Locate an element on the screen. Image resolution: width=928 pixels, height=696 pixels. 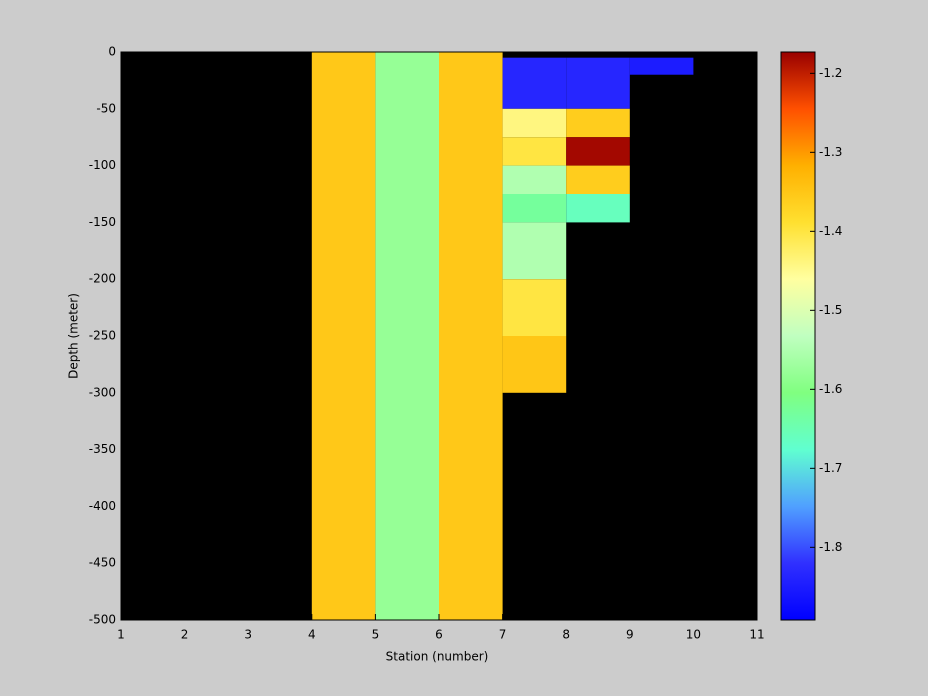
x-tick-label: 11 is located at coordinates (756, 635).